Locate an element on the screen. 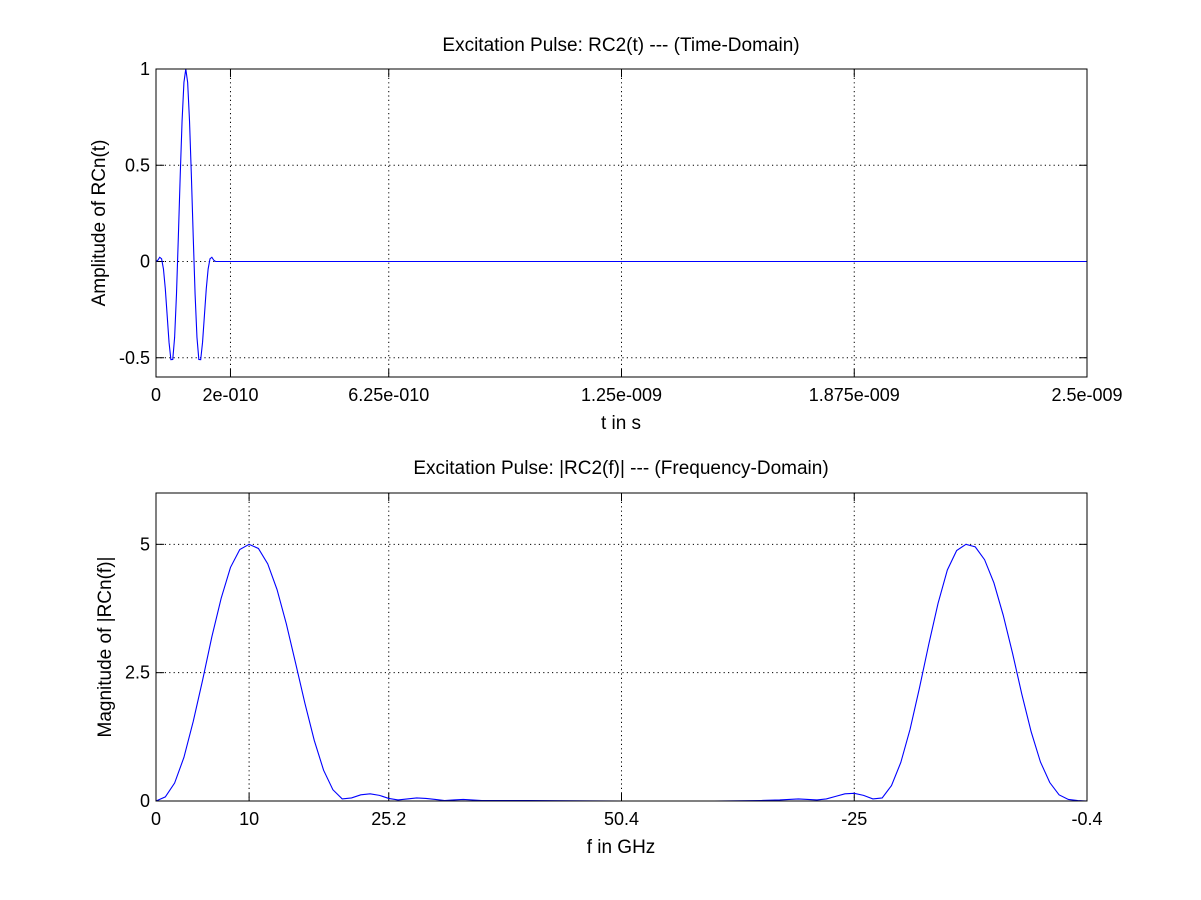 The height and width of the screenshot is (900, 1201). time-domain-x-tick-label: 1.875e-009 is located at coordinates (854, 395).